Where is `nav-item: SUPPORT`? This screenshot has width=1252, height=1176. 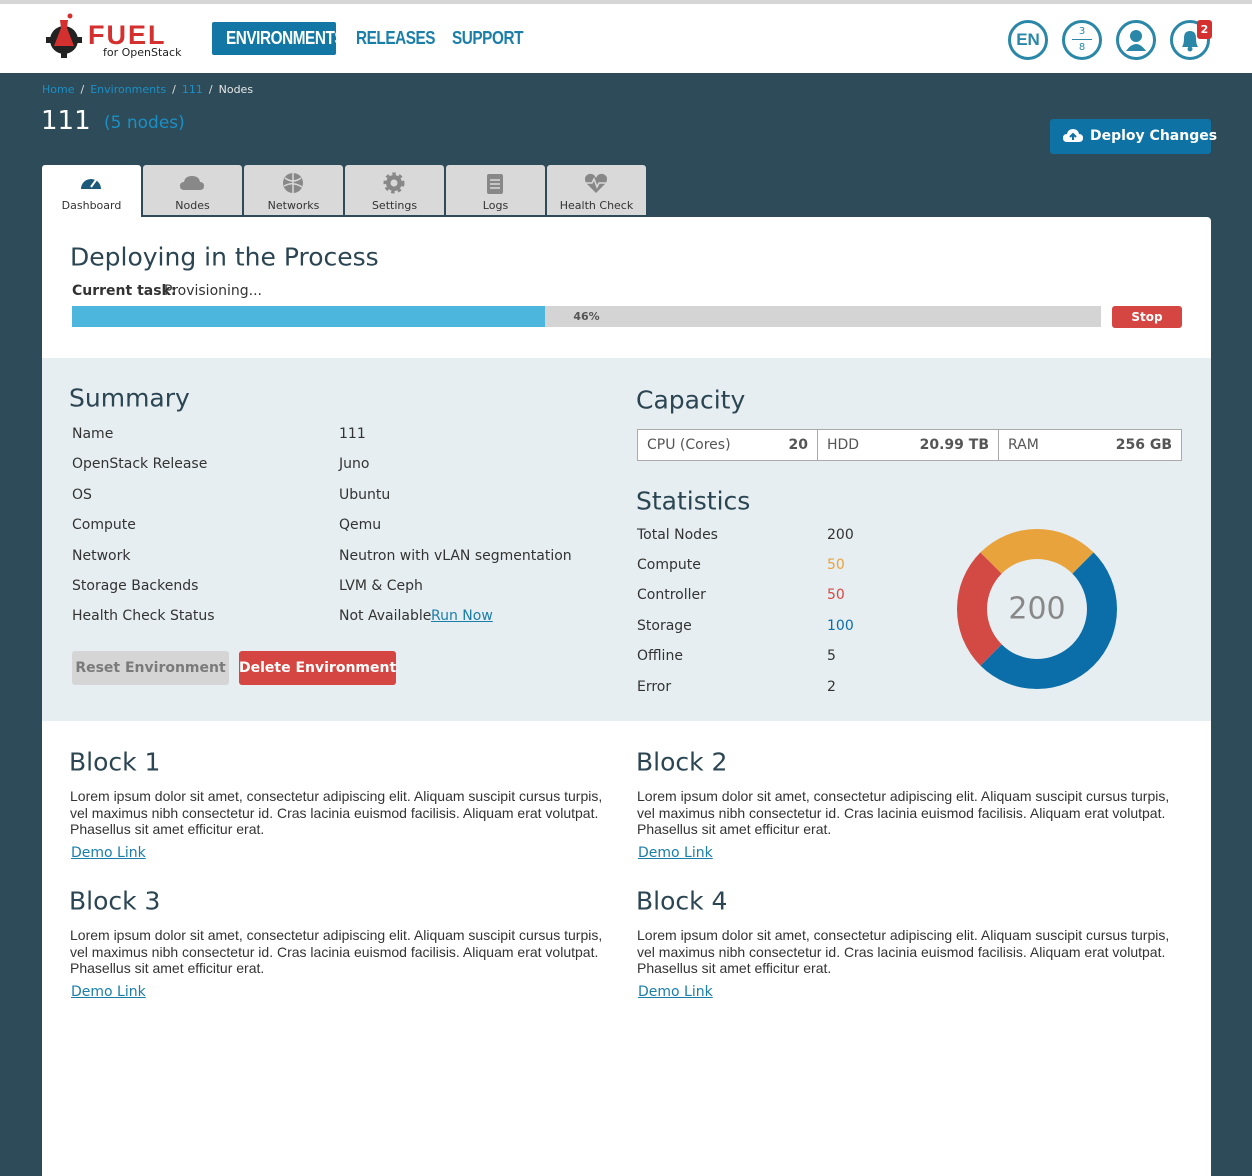 nav-item: SUPPORT is located at coordinates (487, 38).